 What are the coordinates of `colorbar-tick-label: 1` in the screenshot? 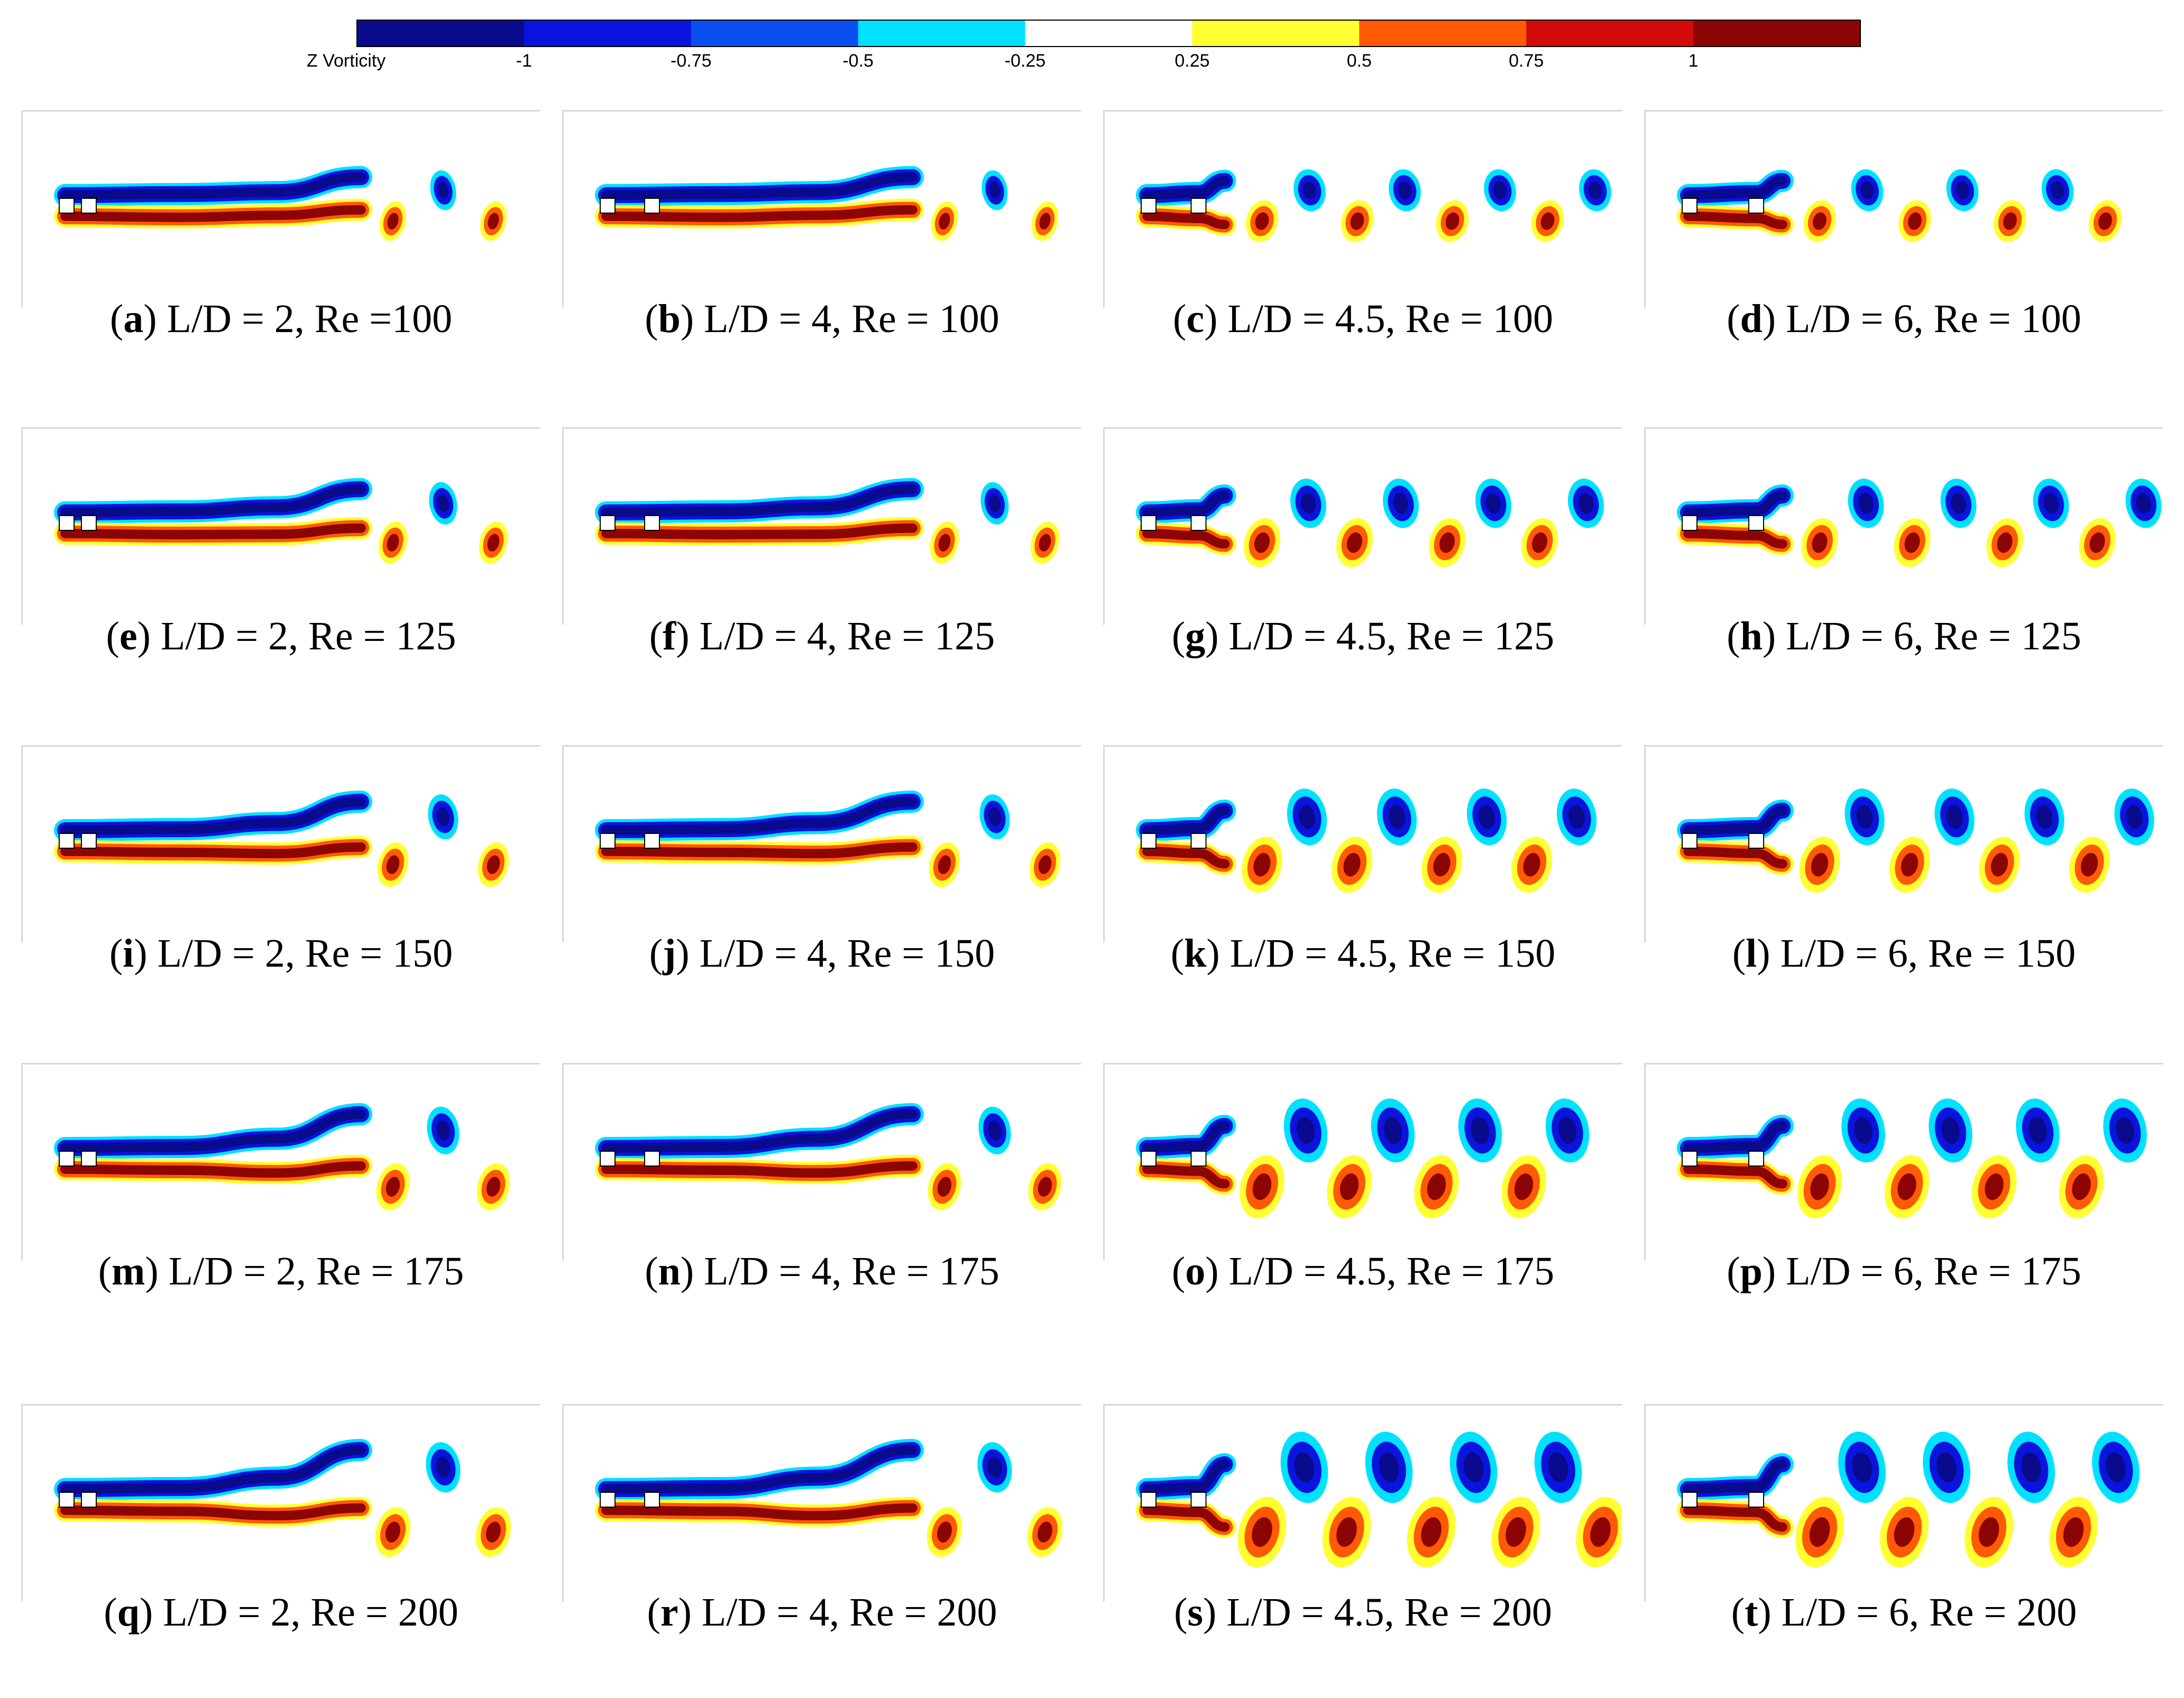 It's located at (1694, 61).